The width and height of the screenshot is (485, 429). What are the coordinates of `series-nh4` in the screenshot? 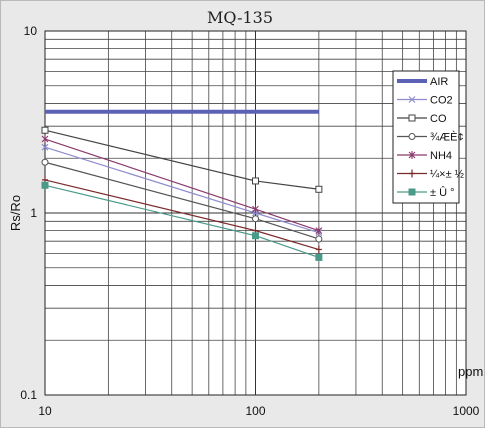 It's located at (182, 185).